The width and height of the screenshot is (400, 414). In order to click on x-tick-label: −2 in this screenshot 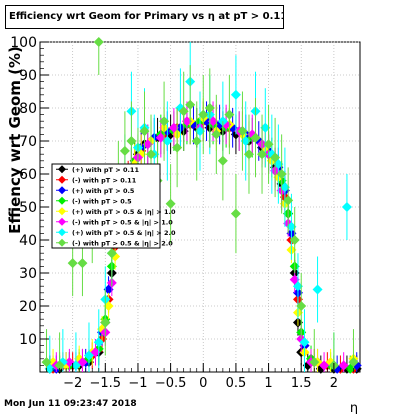, I will do `click(72, 383)`.